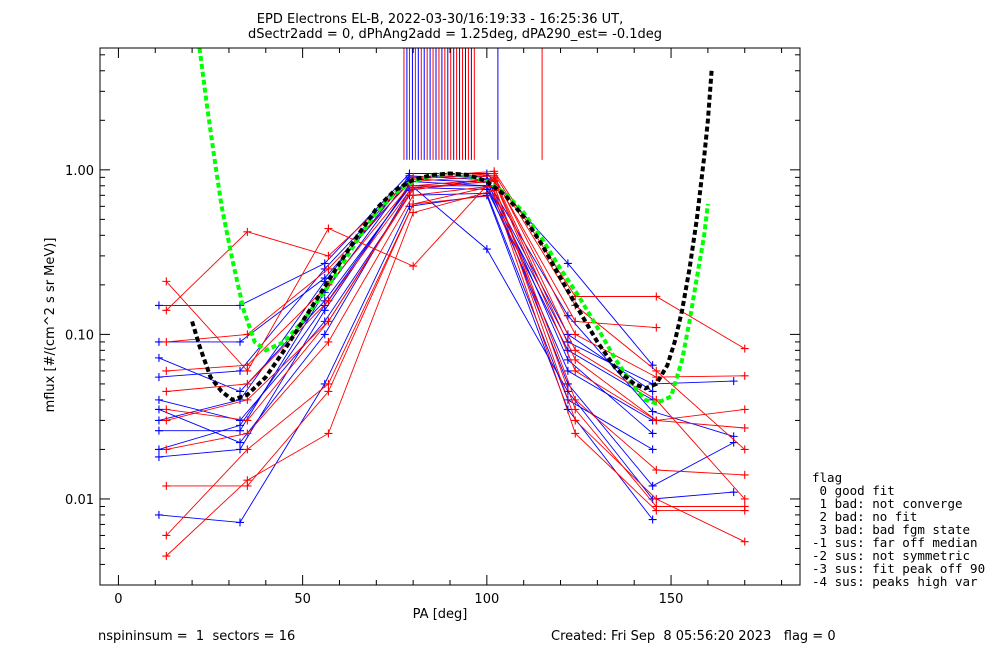 This screenshot has height=650, width=1000. I want to click on x-tick-label: 150, so click(671, 599).